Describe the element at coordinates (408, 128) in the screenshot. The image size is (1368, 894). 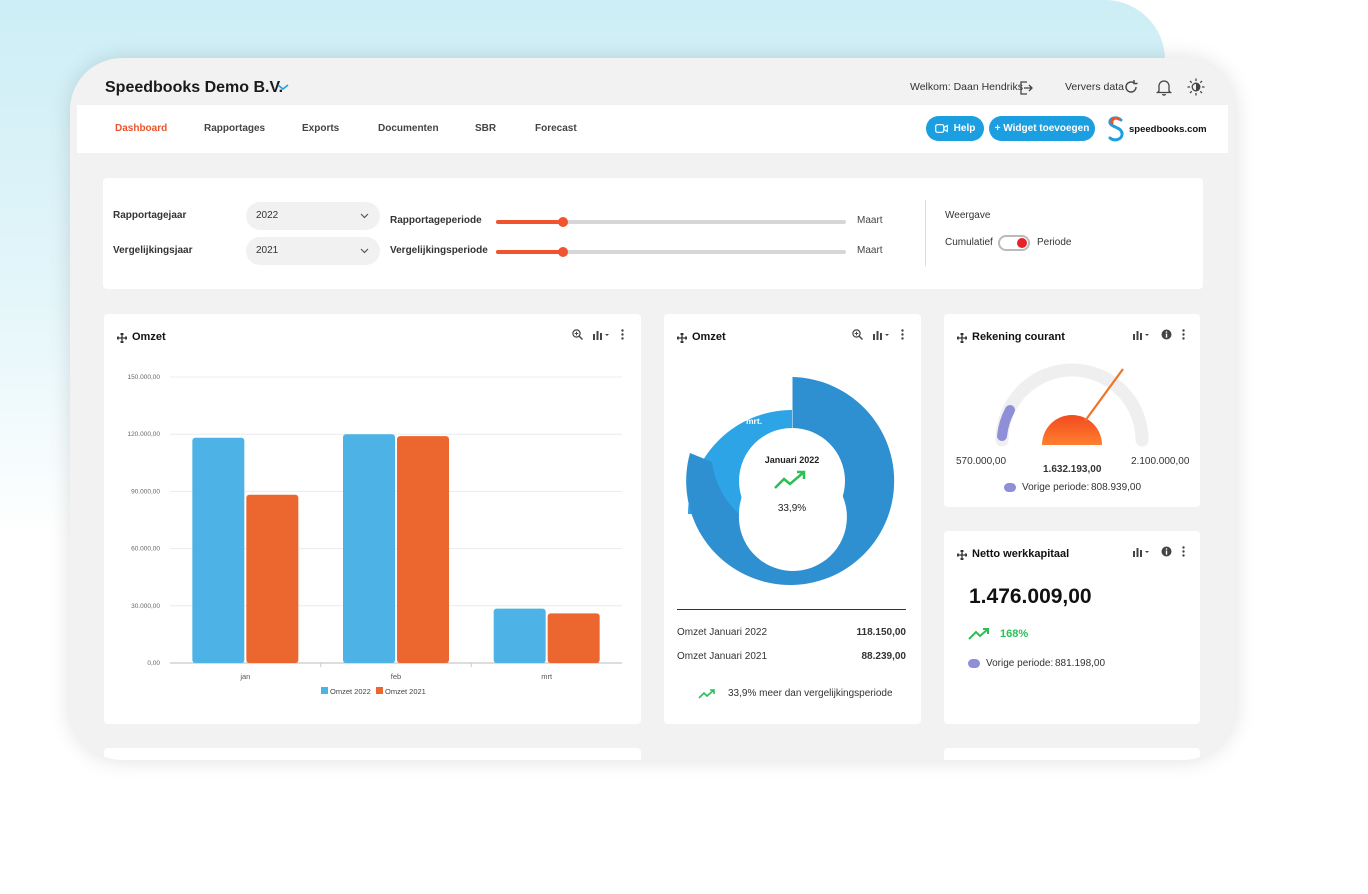
I see `tab-documenten: Documenten` at that location.